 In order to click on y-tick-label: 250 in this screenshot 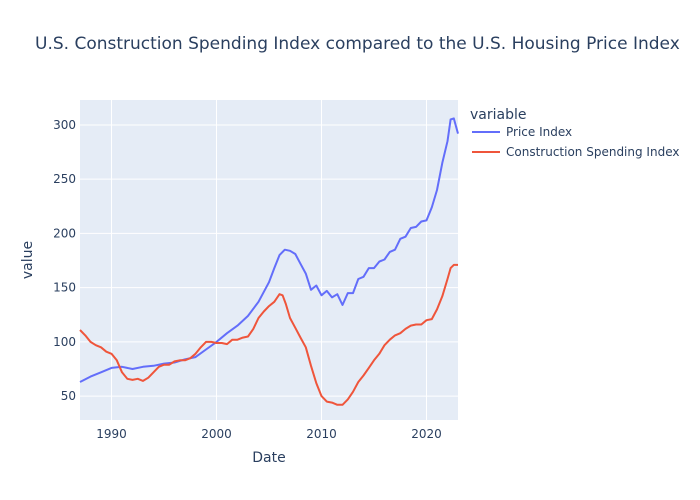, I will do `click(64, 179)`.